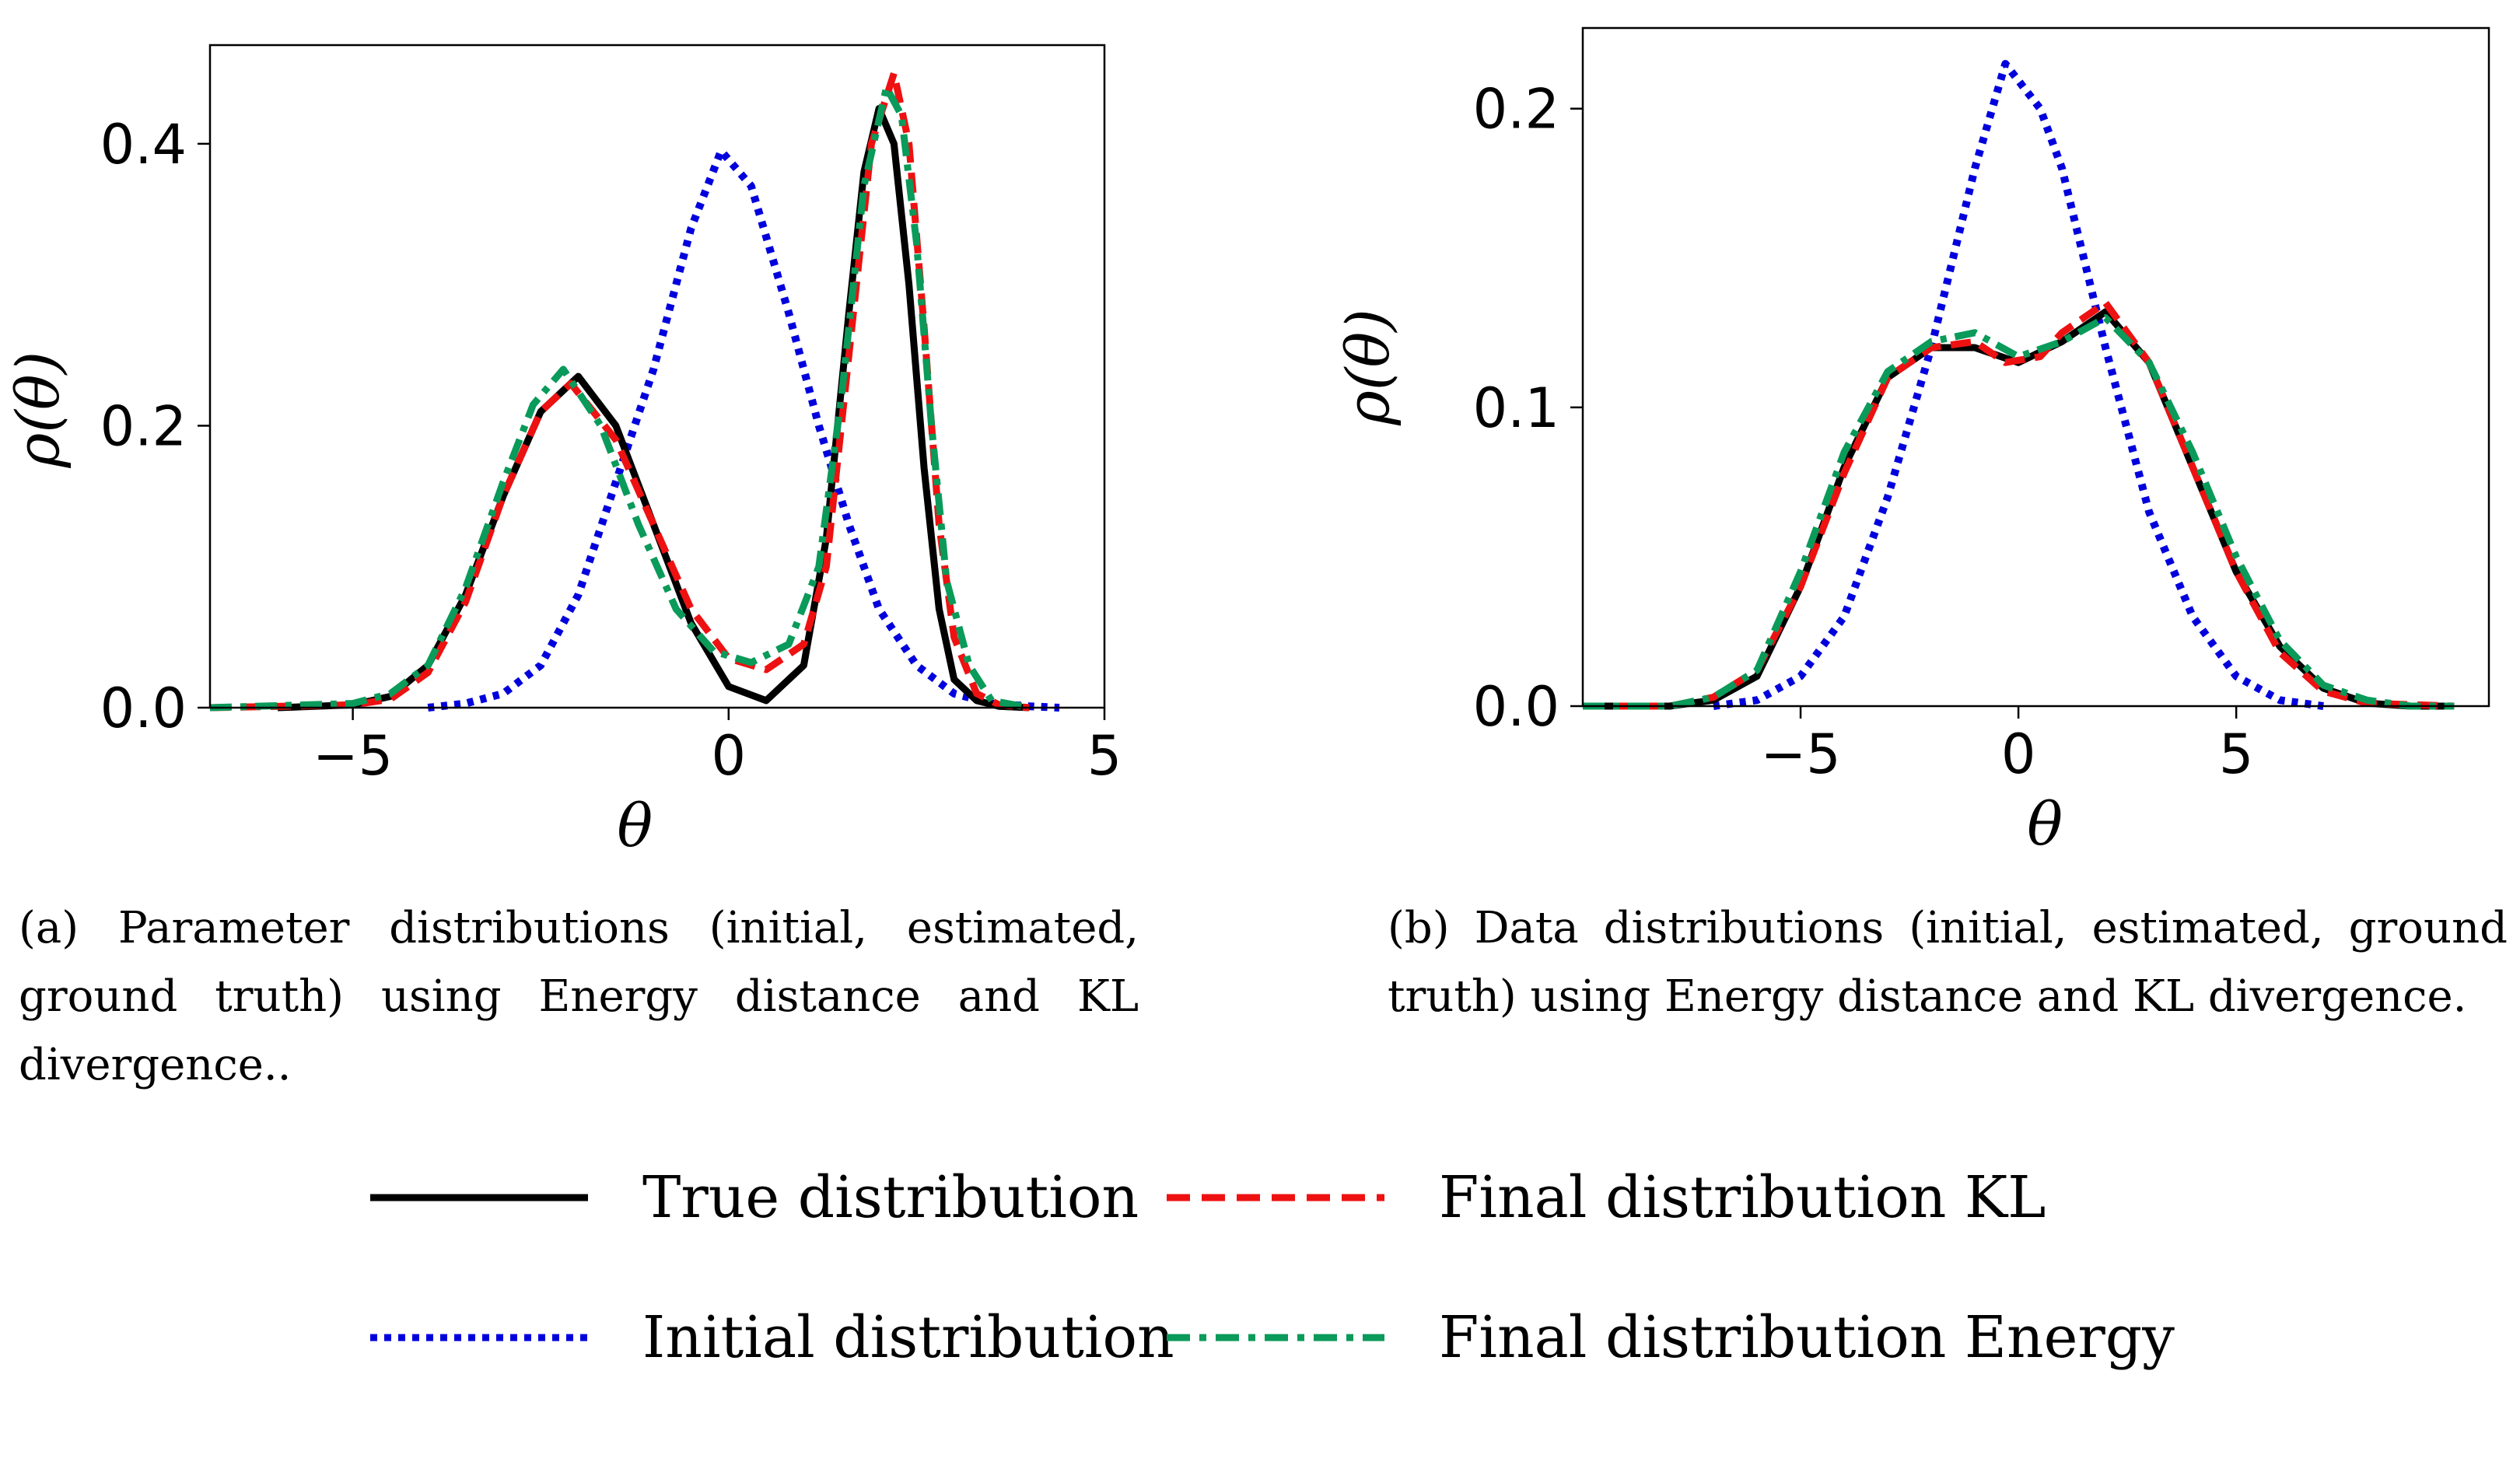  What do you see at coordinates (891, 1197) in the screenshot?
I see `legend-label-true: True distribution` at bounding box center [891, 1197].